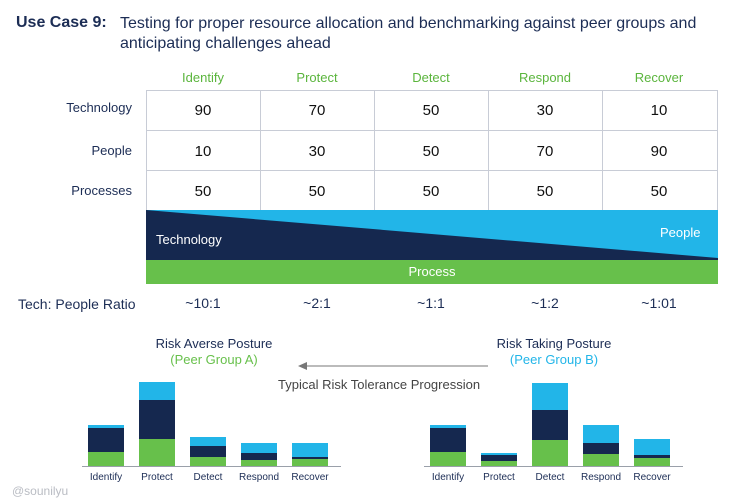  What do you see at coordinates (203, 110) in the screenshot?
I see `cell-technology-identify: 90` at bounding box center [203, 110].